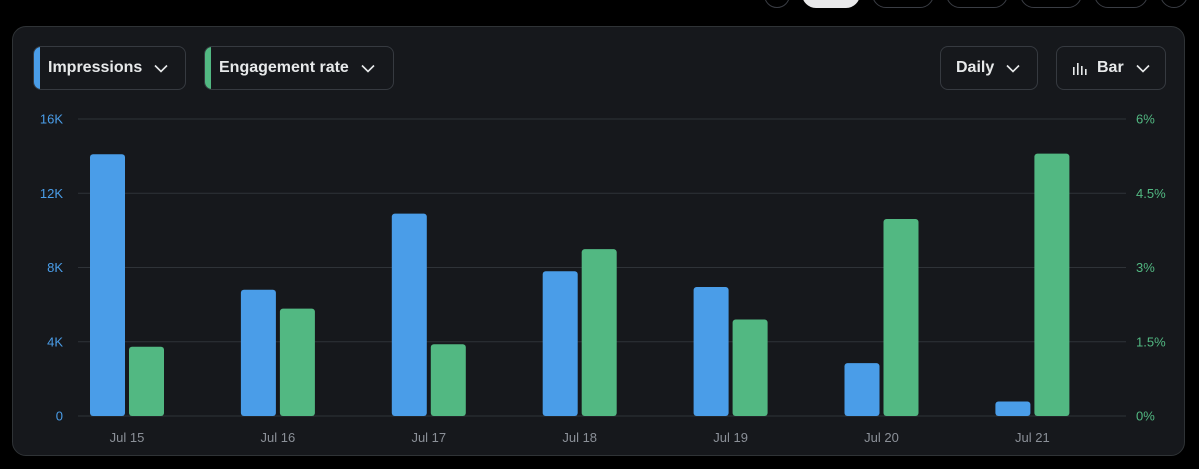  I want to click on x-tick-label: Jul 19, so click(730, 437).